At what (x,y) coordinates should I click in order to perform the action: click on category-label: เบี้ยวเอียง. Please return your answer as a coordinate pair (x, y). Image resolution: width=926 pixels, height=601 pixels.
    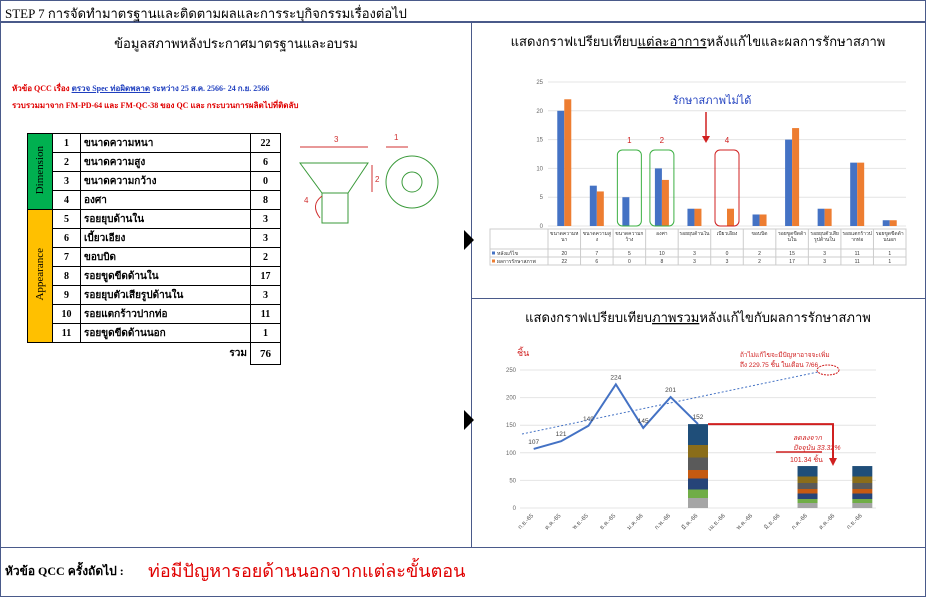
    Looking at the image, I should click on (727, 234).